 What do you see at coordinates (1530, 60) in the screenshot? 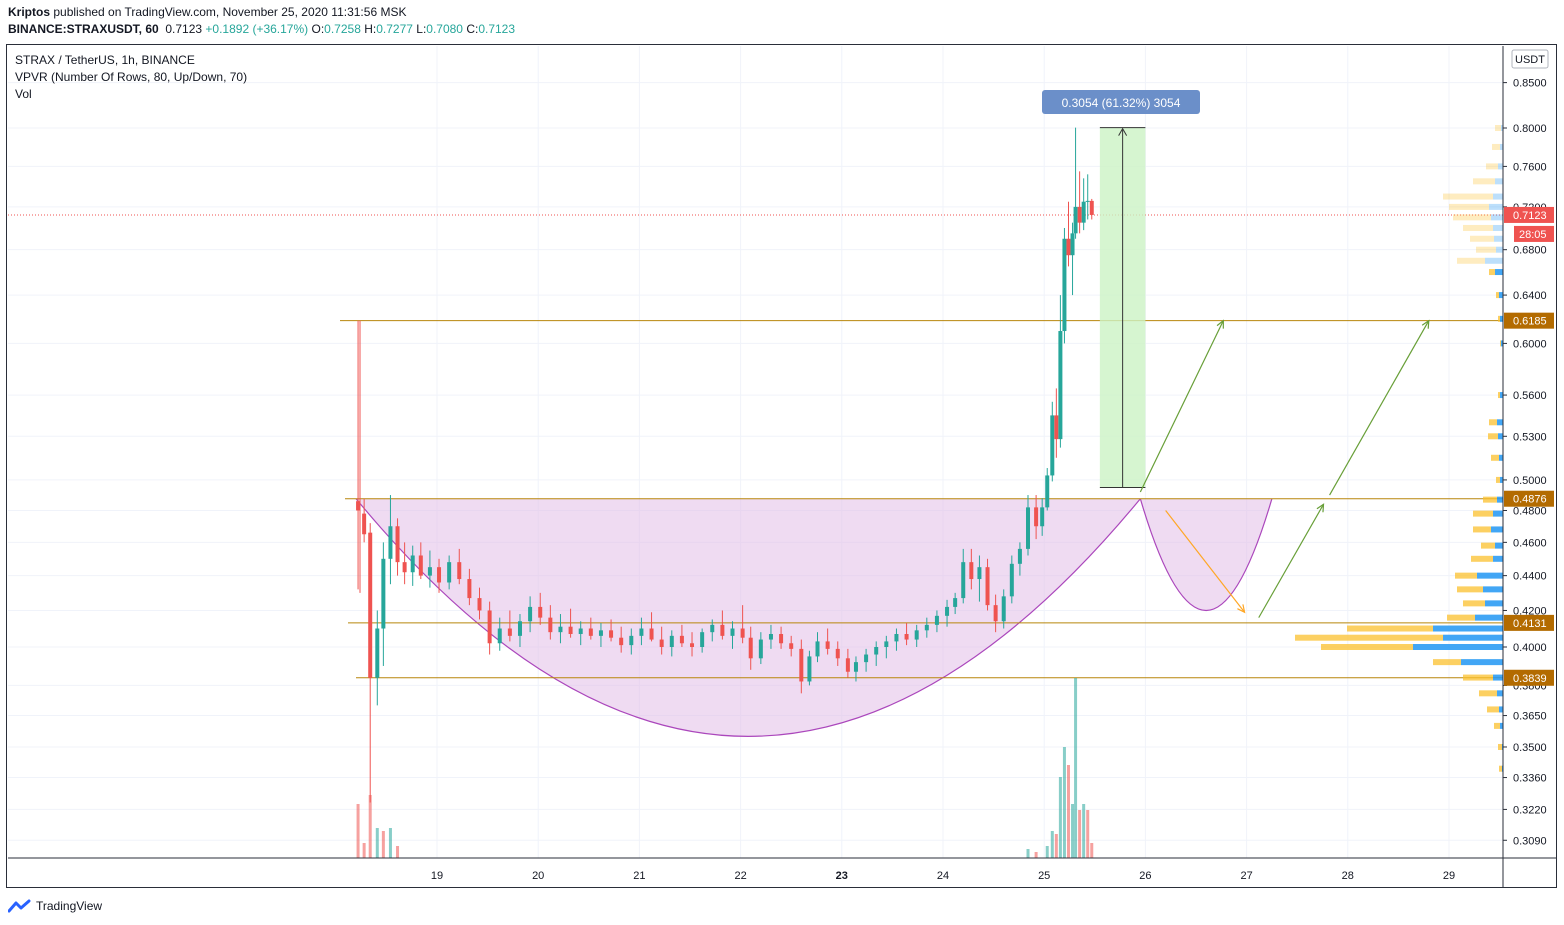
I see `currency-label: USDT` at bounding box center [1530, 60].